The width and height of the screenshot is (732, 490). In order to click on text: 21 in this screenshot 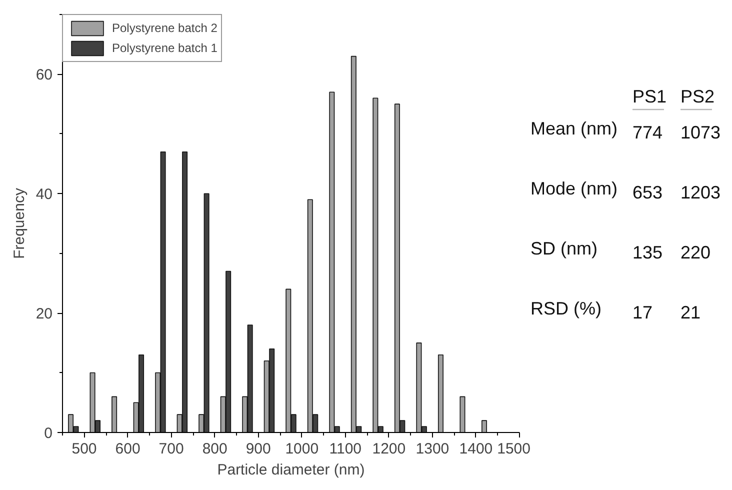, I will do `click(690, 312)`.